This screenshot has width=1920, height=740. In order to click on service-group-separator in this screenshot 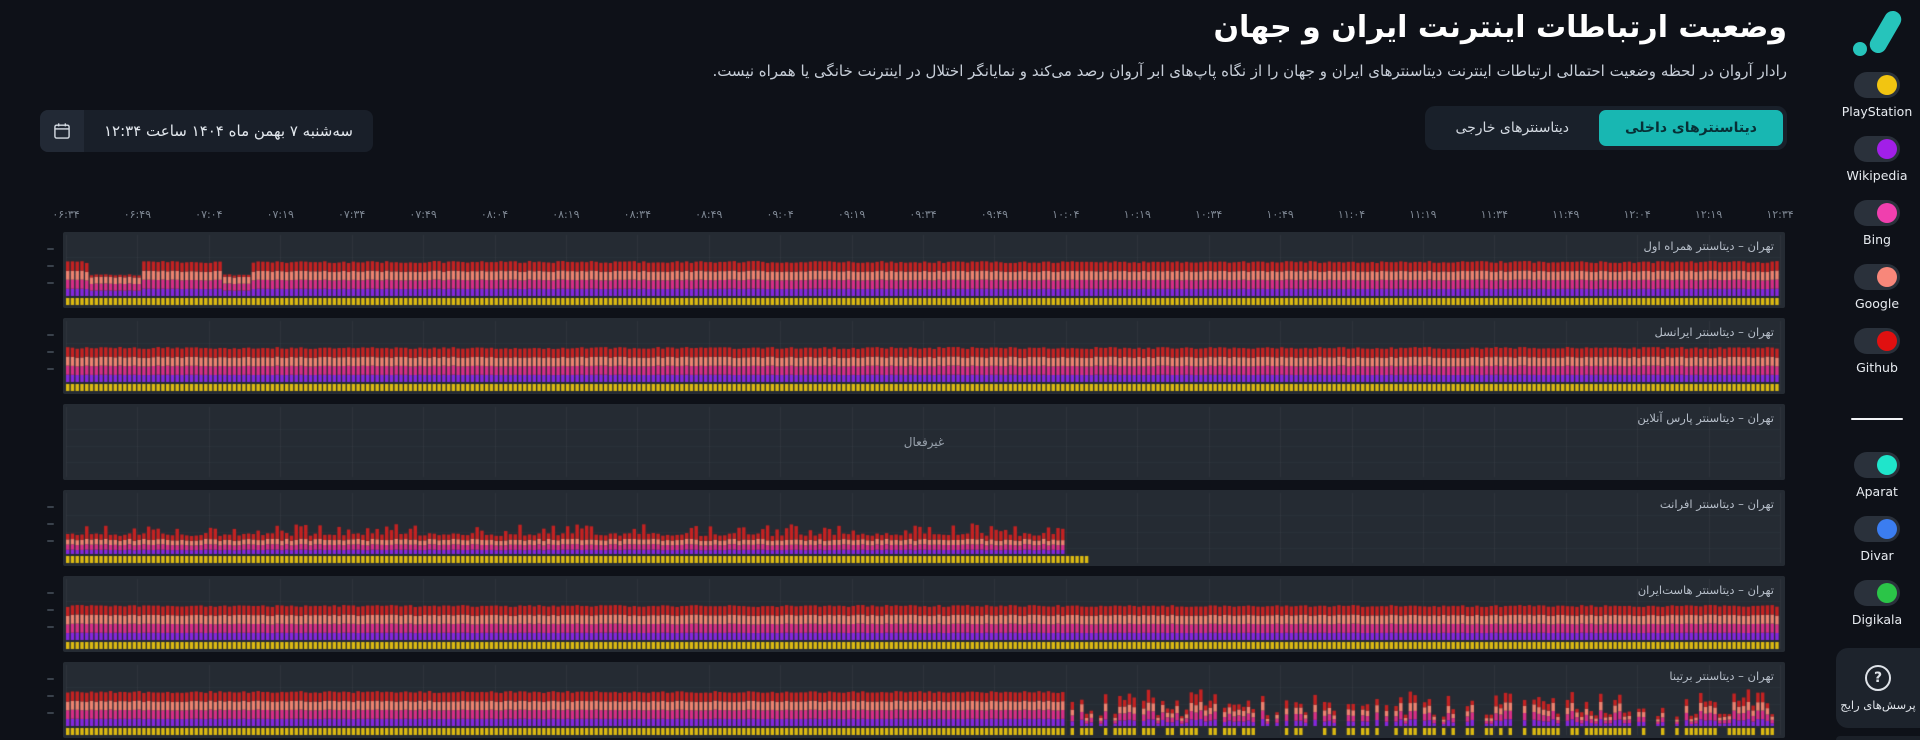, I will do `click(1877, 419)`.